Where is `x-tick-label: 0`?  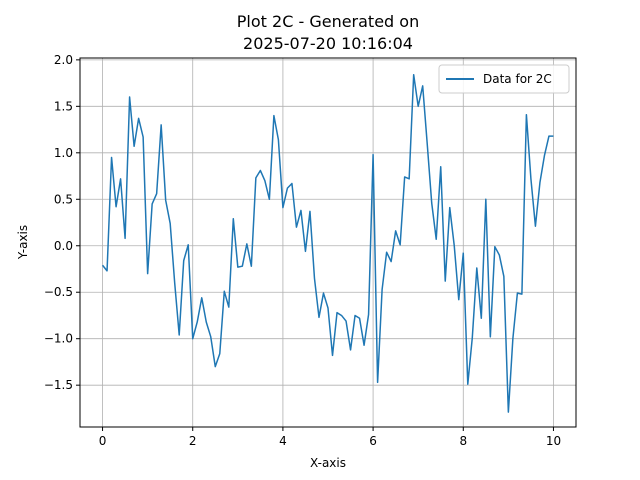 x-tick-label: 0 is located at coordinates (103, 441).